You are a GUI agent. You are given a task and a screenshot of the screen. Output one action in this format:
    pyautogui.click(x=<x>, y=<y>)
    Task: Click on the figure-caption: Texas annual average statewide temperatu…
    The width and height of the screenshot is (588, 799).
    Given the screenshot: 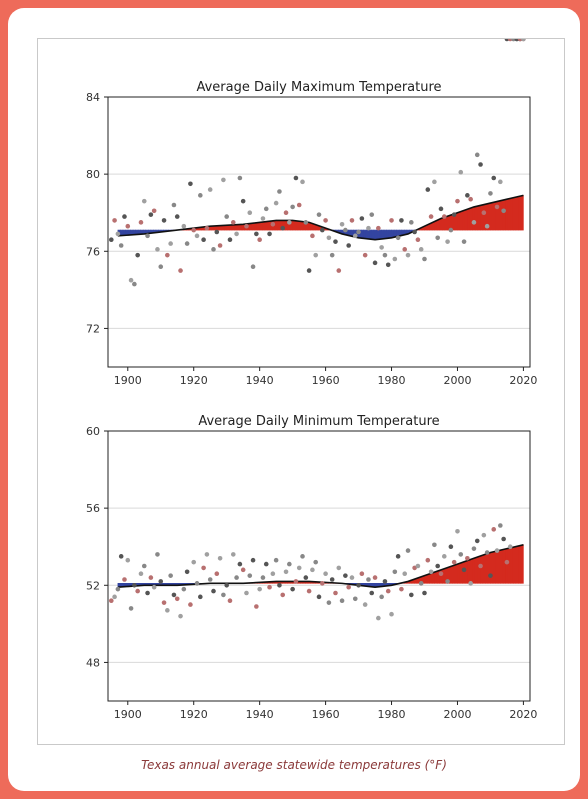 What is the action you would take?
    pyautogui.click(x=294, y=765)
    